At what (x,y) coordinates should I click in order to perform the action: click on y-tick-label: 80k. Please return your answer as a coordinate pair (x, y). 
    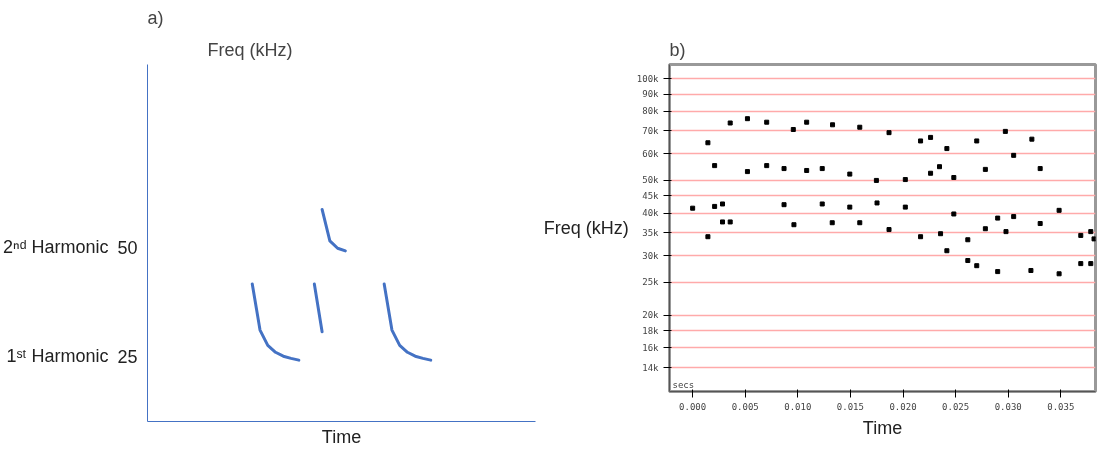
    Looking at the image, I should click on (651, 111).